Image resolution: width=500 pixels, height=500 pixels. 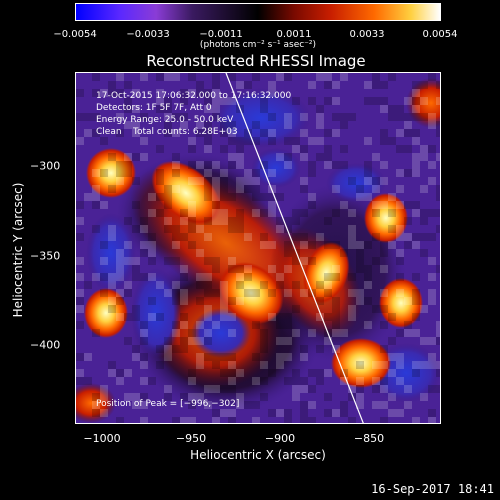 I want to click on x-tick-label: −900, so click(x=280, y=438).